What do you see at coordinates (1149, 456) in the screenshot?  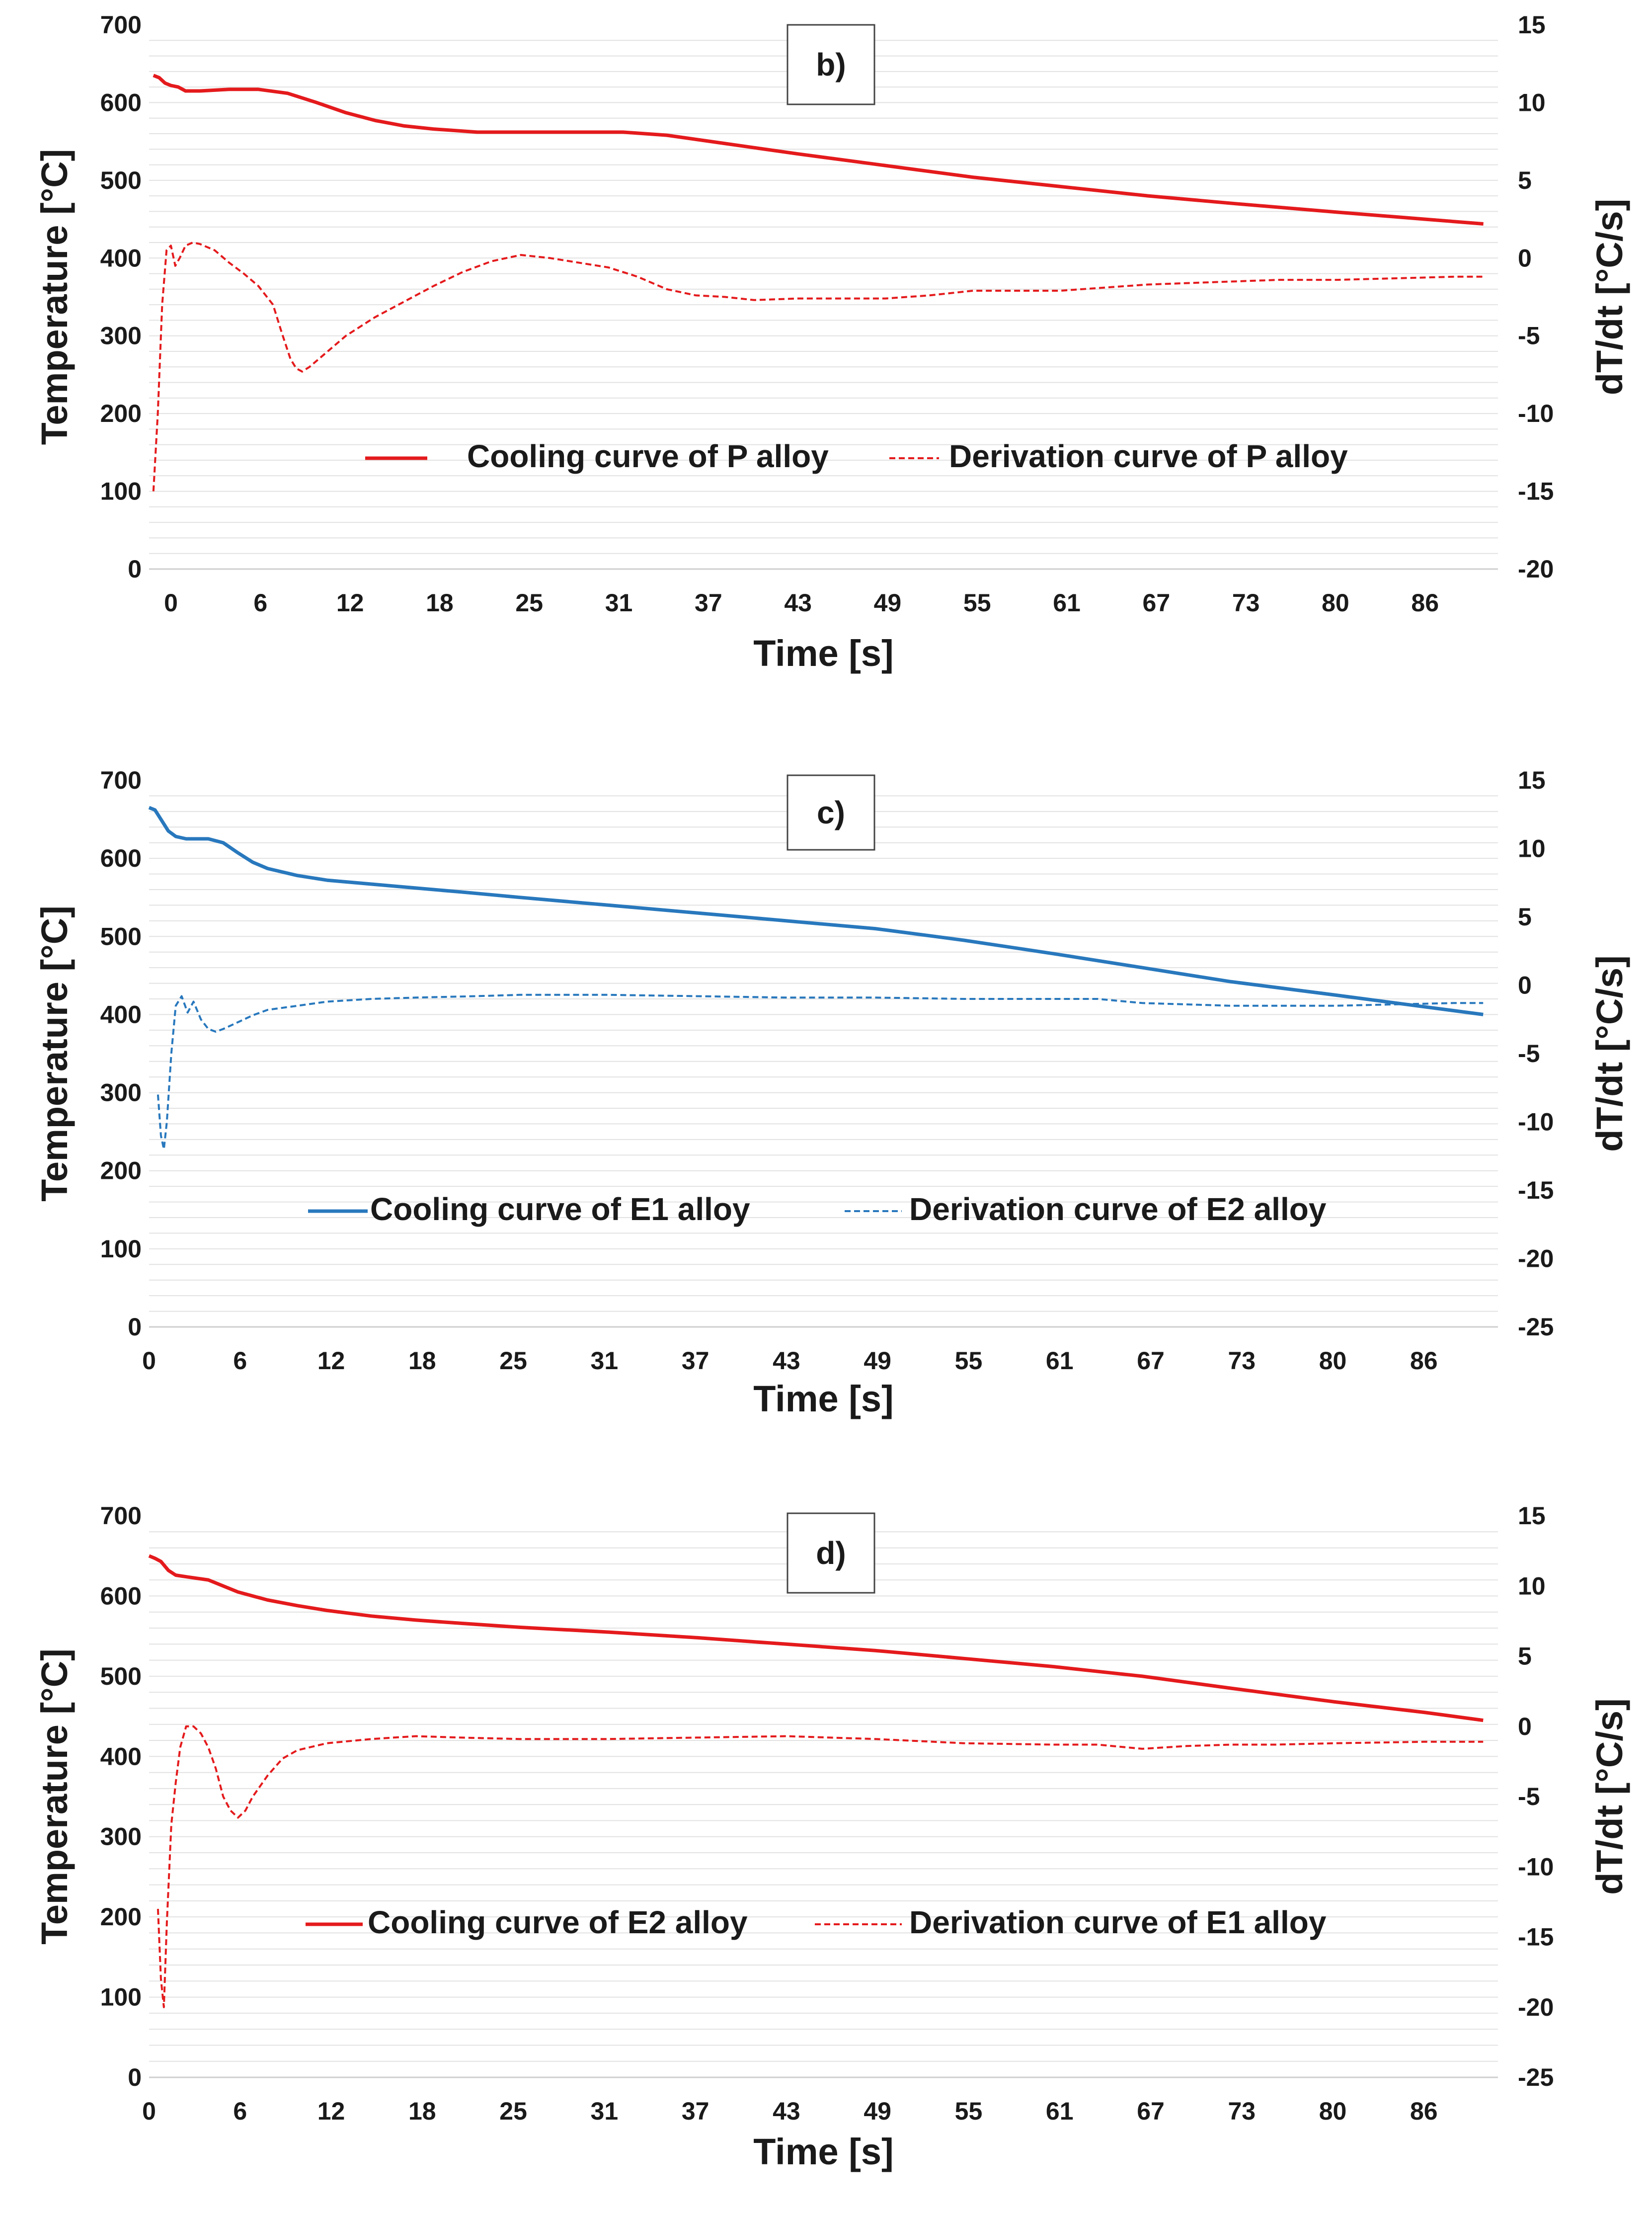 I see `legend-label: Derivation curve of P alloy` at bounding box center [1149, 456].